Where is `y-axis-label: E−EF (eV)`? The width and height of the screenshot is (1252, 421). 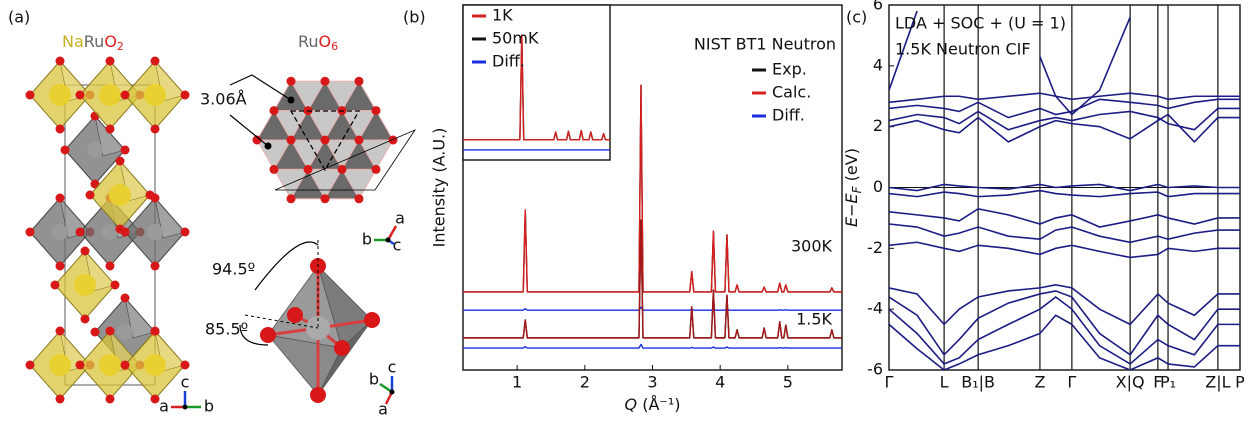
y-axis-label: E−EF (eV) is located at coordinates (853, 187).